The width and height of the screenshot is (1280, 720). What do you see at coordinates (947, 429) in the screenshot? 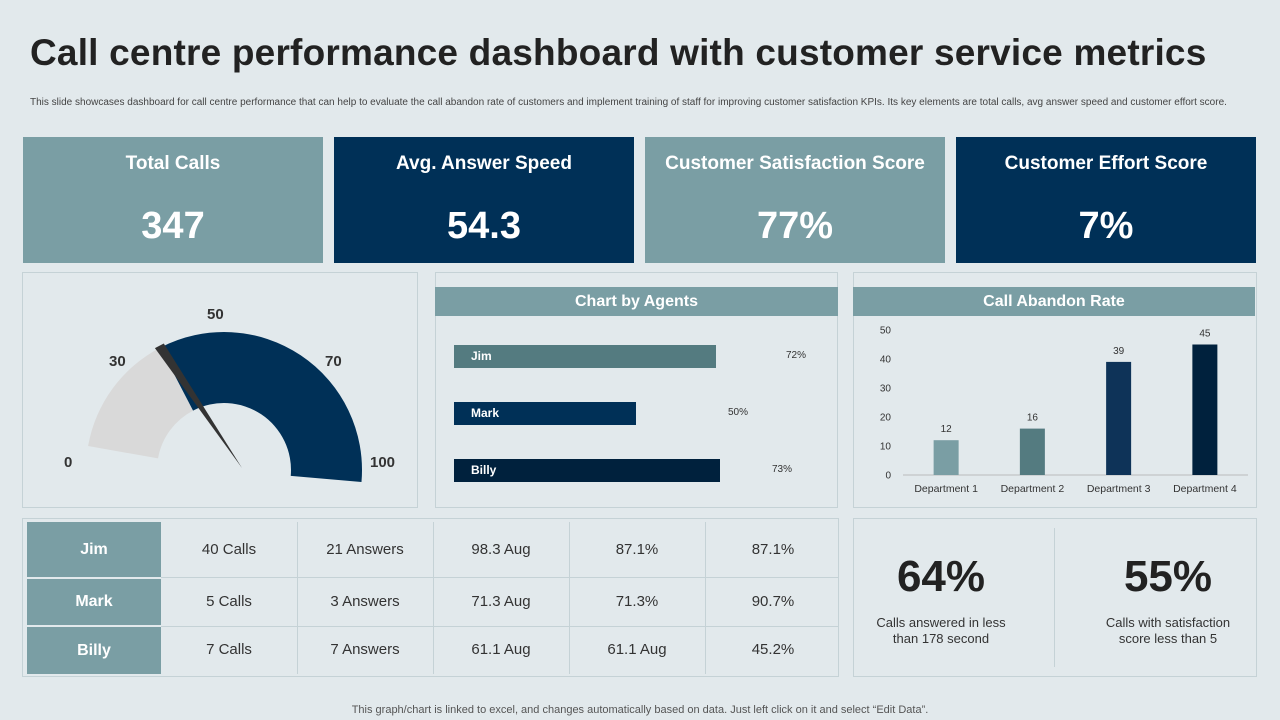
I see `bar-data-label: 12` at bounding box center [947, 429].